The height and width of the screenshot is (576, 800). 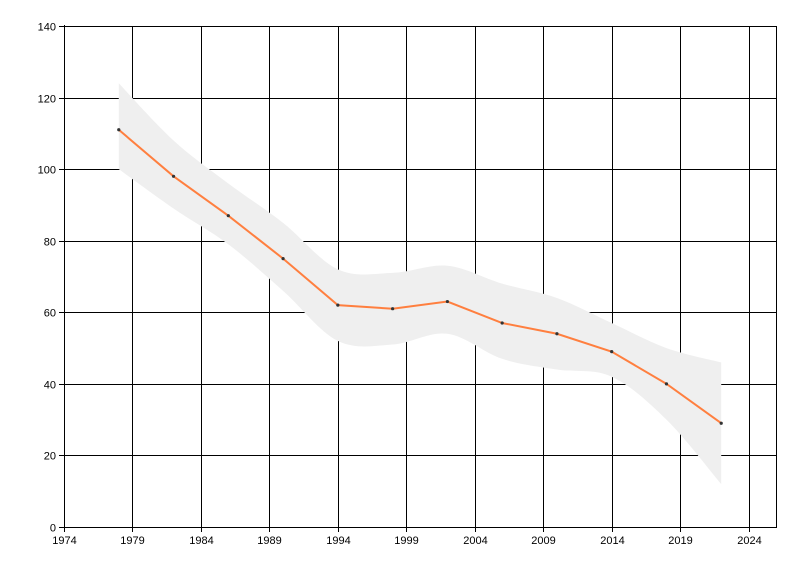 I want to click on x-tick-label: 1999, so click(x=406, y=541).